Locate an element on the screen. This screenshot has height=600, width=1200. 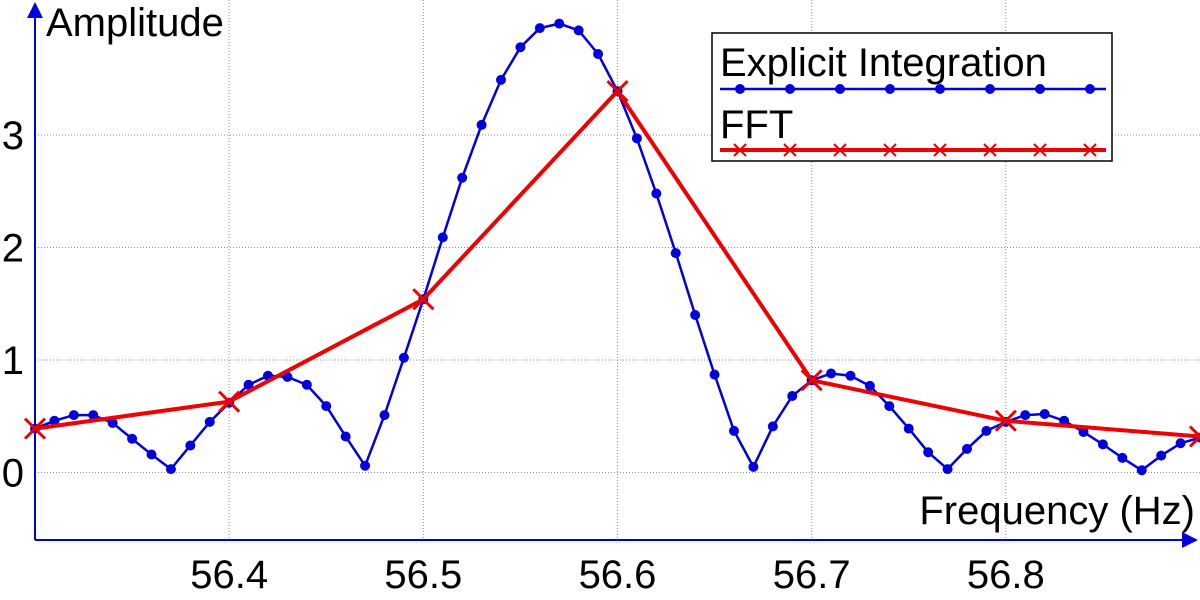
y-tick-label-1: 1 is located at coordinates (13, 361).